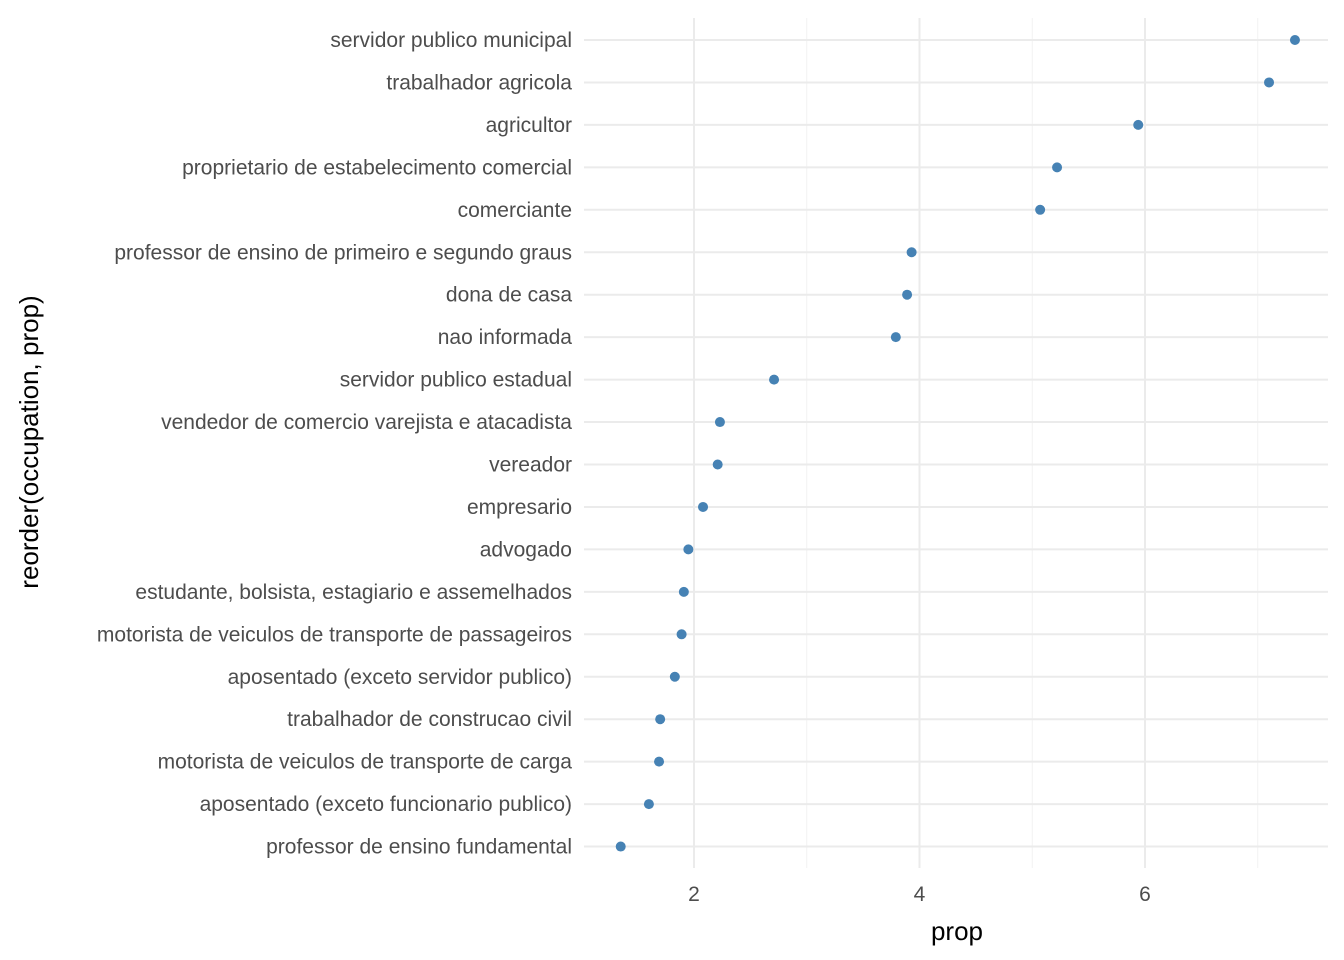  I want to click on y-tick-label: nao informada, so click(505, 337).